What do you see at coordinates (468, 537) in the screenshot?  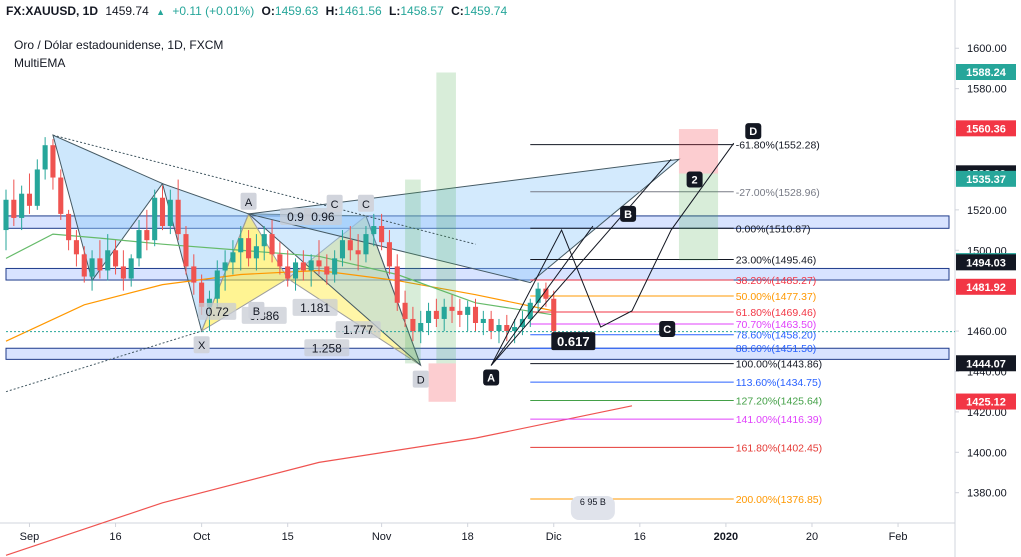 I see `x-tick-label: 18` at bounding box center [468, 537].